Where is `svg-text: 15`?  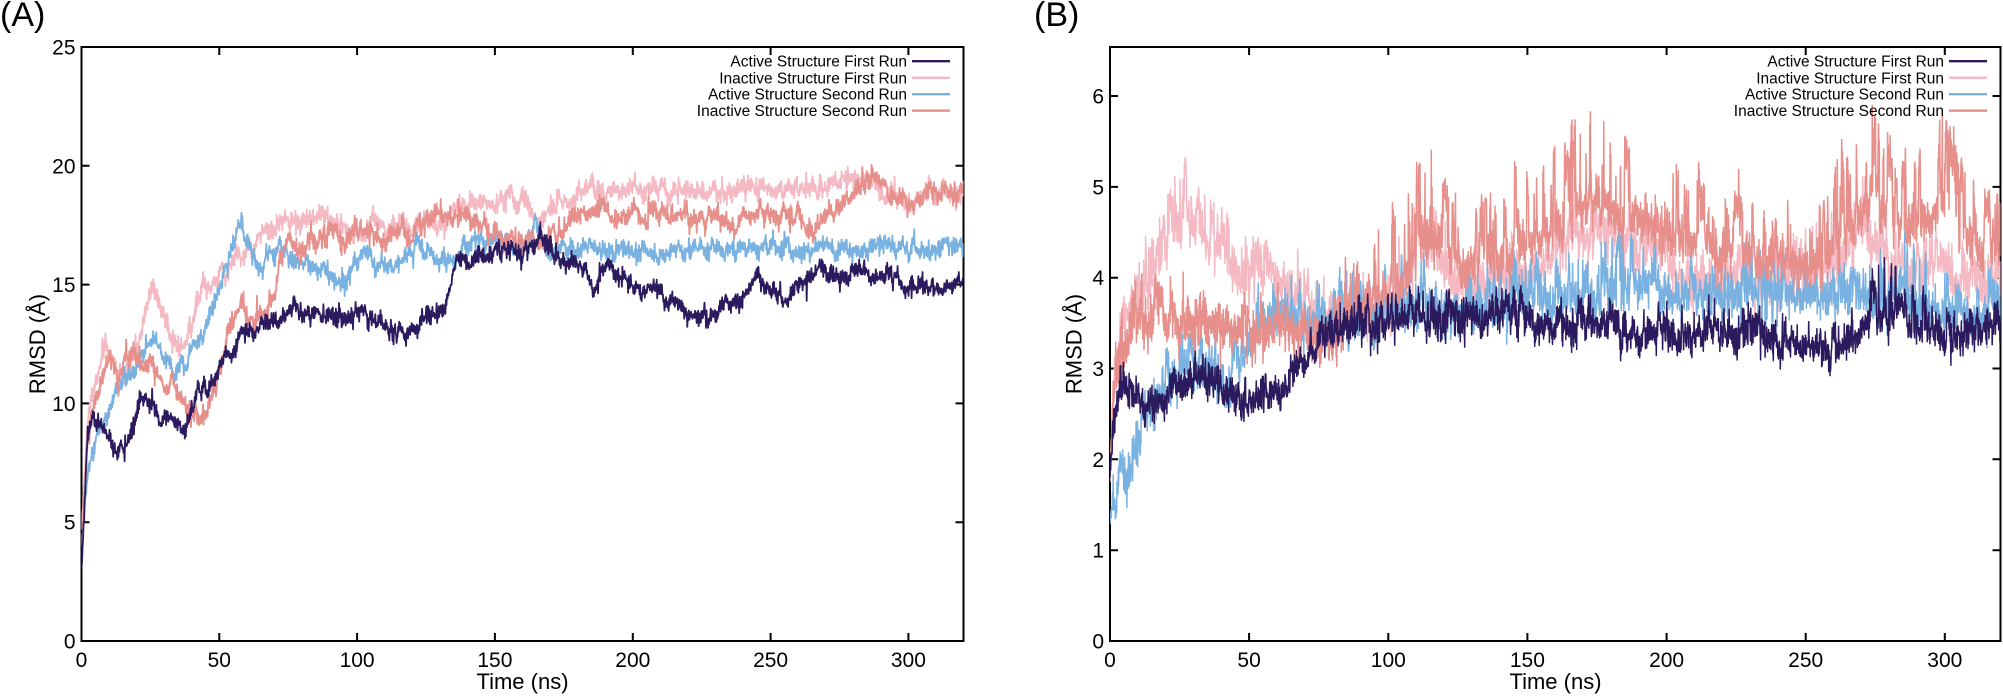 svg-text: 15 is located at coordinates (63, 285).